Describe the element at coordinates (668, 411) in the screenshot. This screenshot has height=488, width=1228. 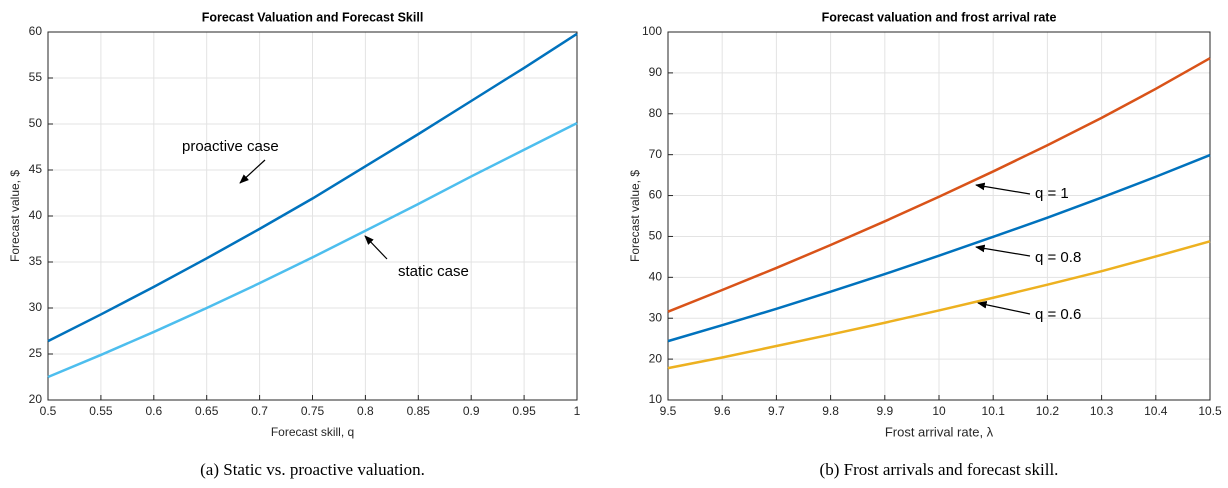
I see `x-tick-label: 9.5` at that location.